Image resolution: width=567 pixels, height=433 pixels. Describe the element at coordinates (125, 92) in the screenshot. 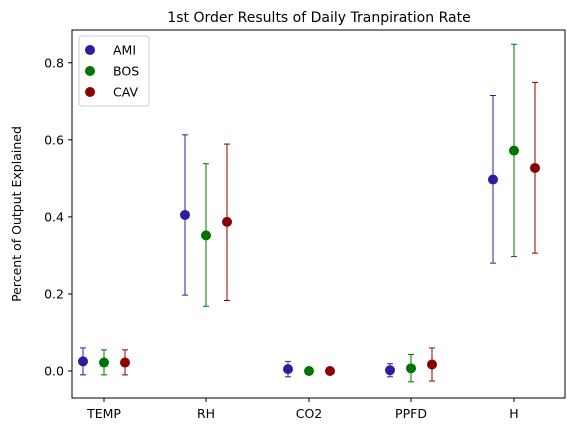

I see `legend-label-cav: CAV` at that location.